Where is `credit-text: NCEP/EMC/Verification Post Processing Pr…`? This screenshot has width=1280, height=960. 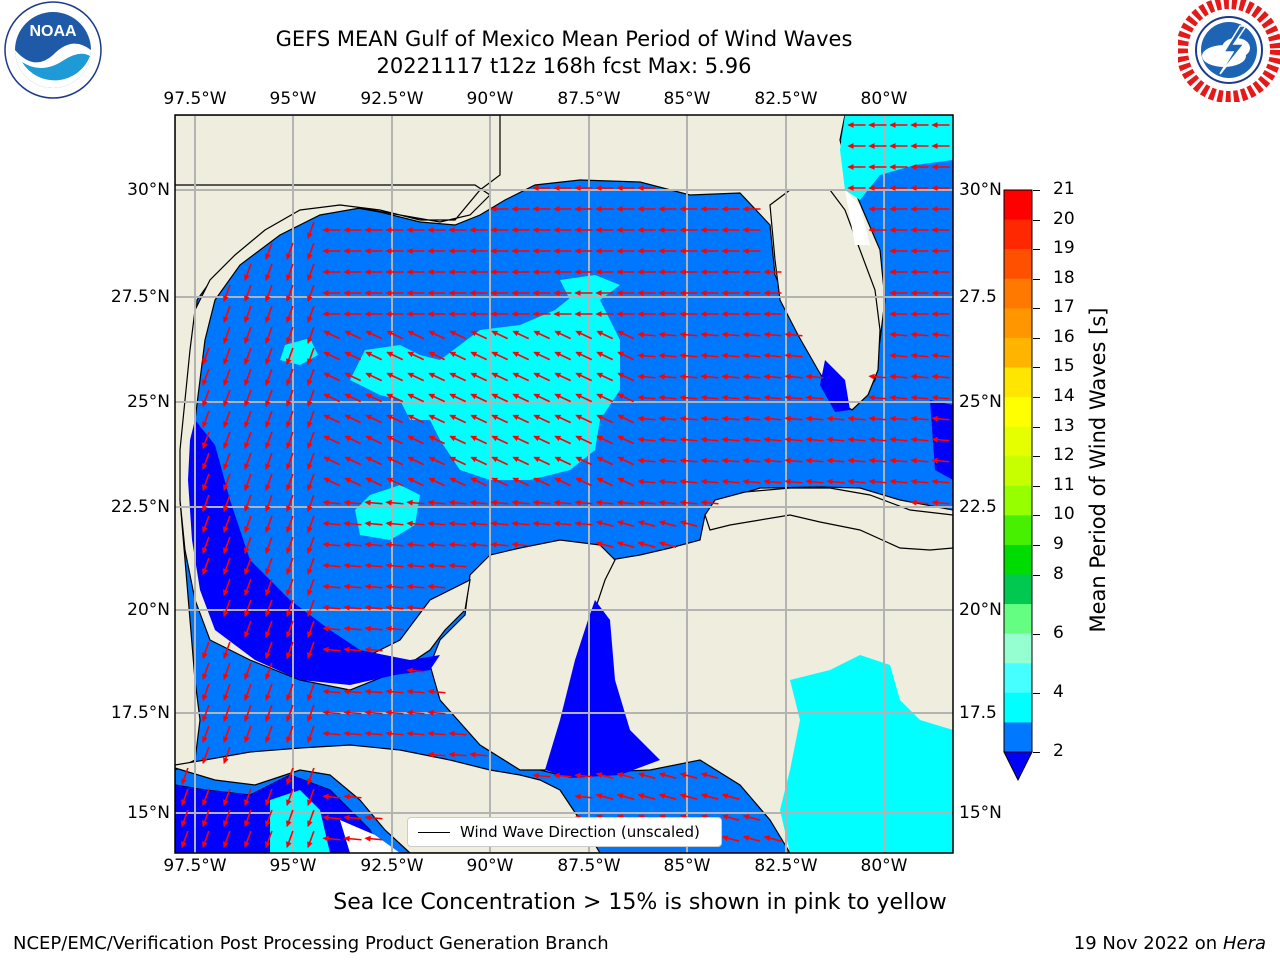 credit-text: NCEP/EMC/Verification Post Processing Pr… is located at coordinates (311, 943).